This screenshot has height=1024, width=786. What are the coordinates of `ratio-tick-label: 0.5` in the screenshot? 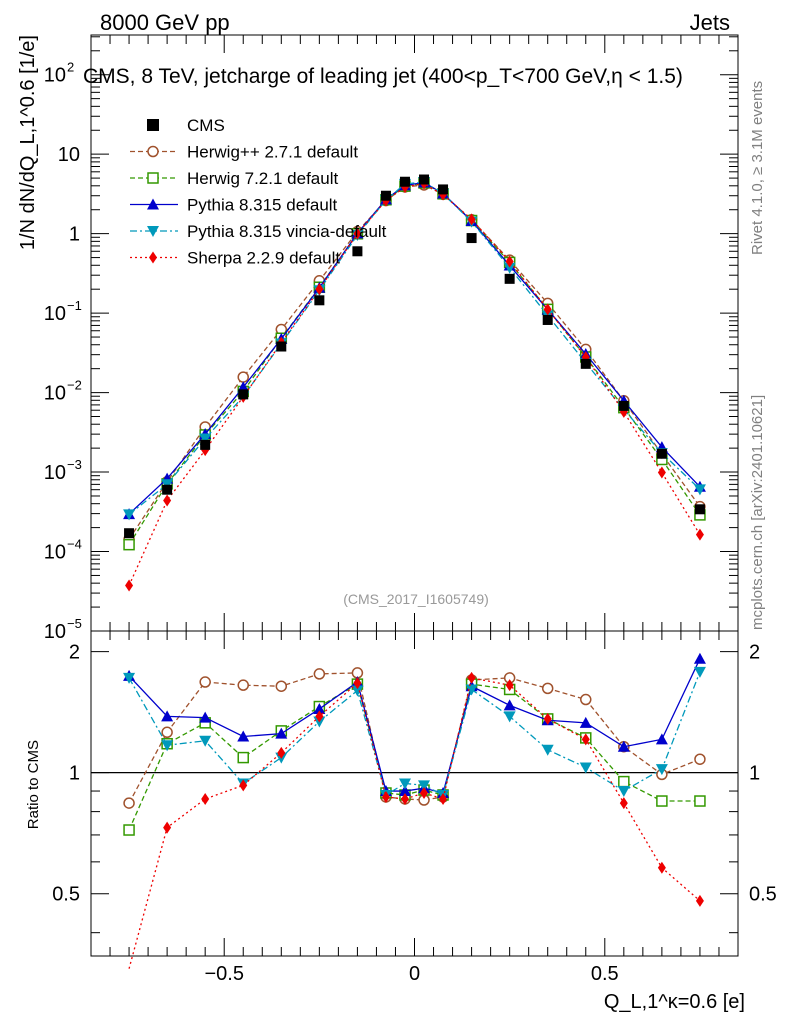 It's located at (763, 895).